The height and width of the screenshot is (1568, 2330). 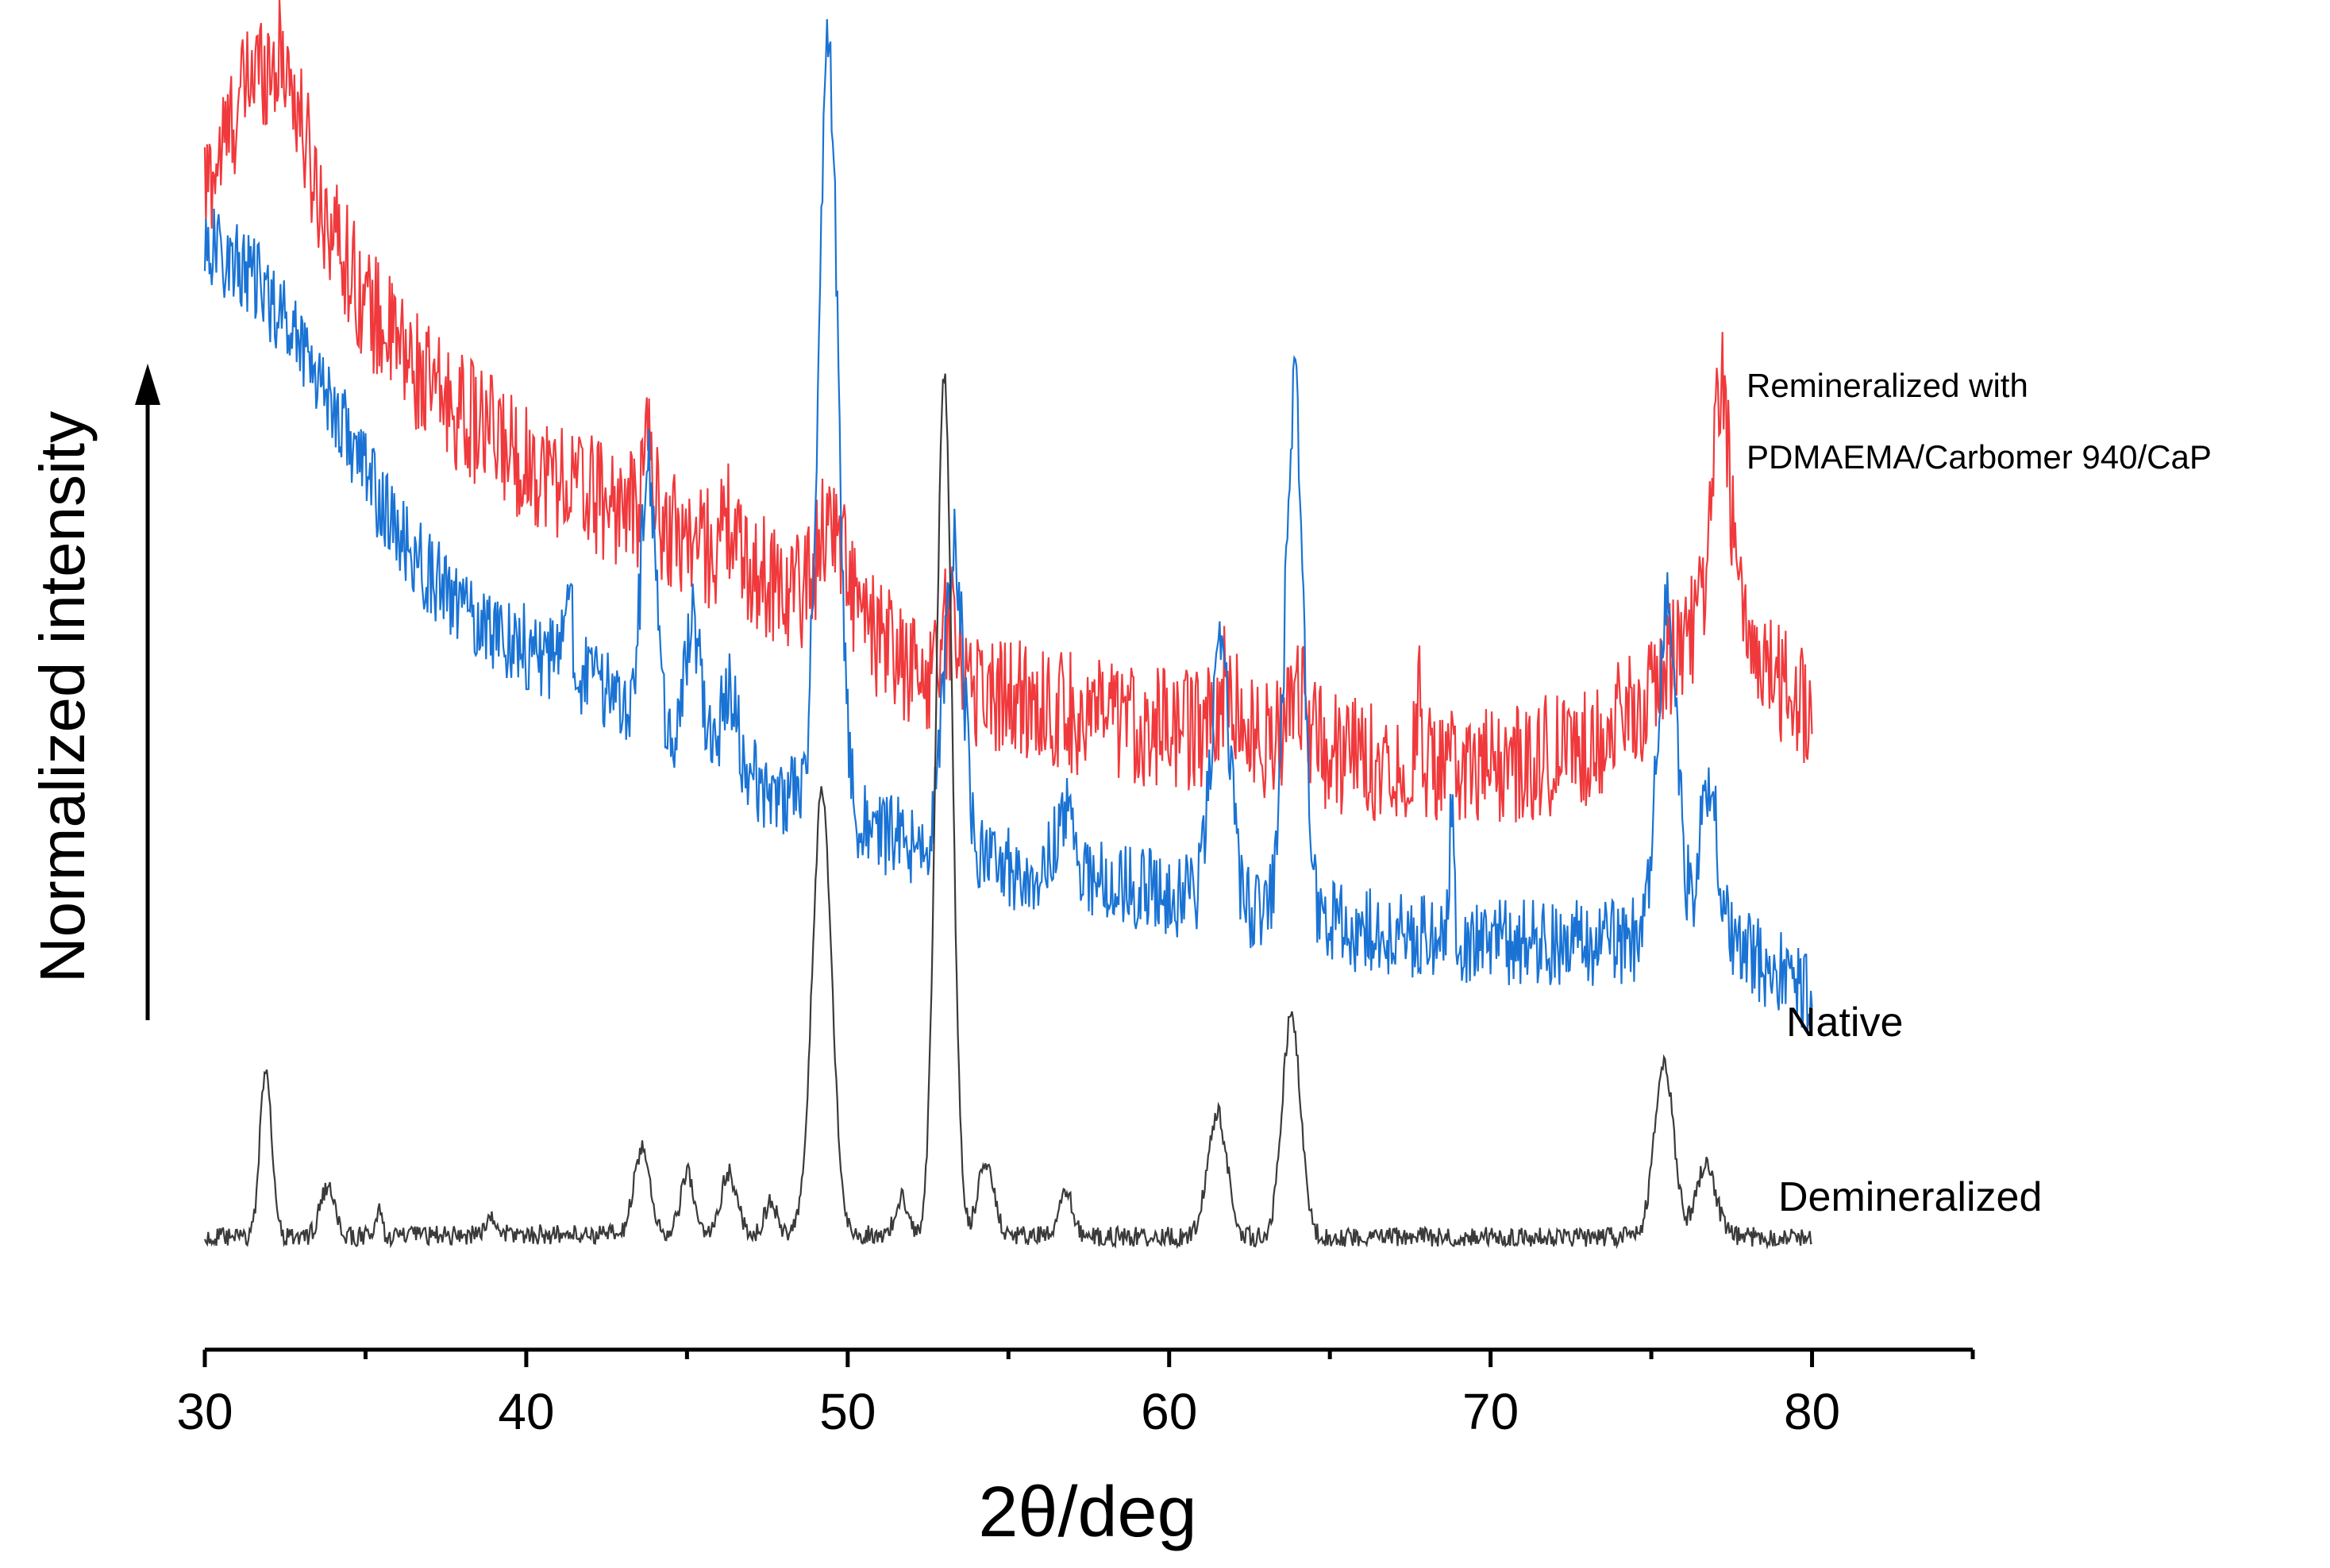 What do you see at coordinates (1910, 1197) in the screenshot?
I see `series-label: Demineralized` at bounding box center [1910, 1197].